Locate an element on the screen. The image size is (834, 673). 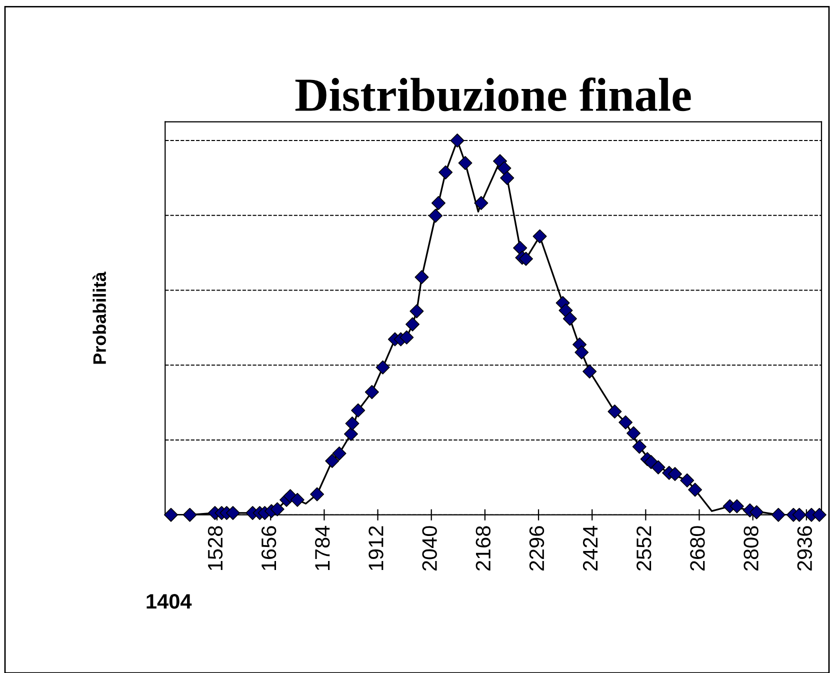
x-tick-label: 1656 is located at coordinates (268, 548).